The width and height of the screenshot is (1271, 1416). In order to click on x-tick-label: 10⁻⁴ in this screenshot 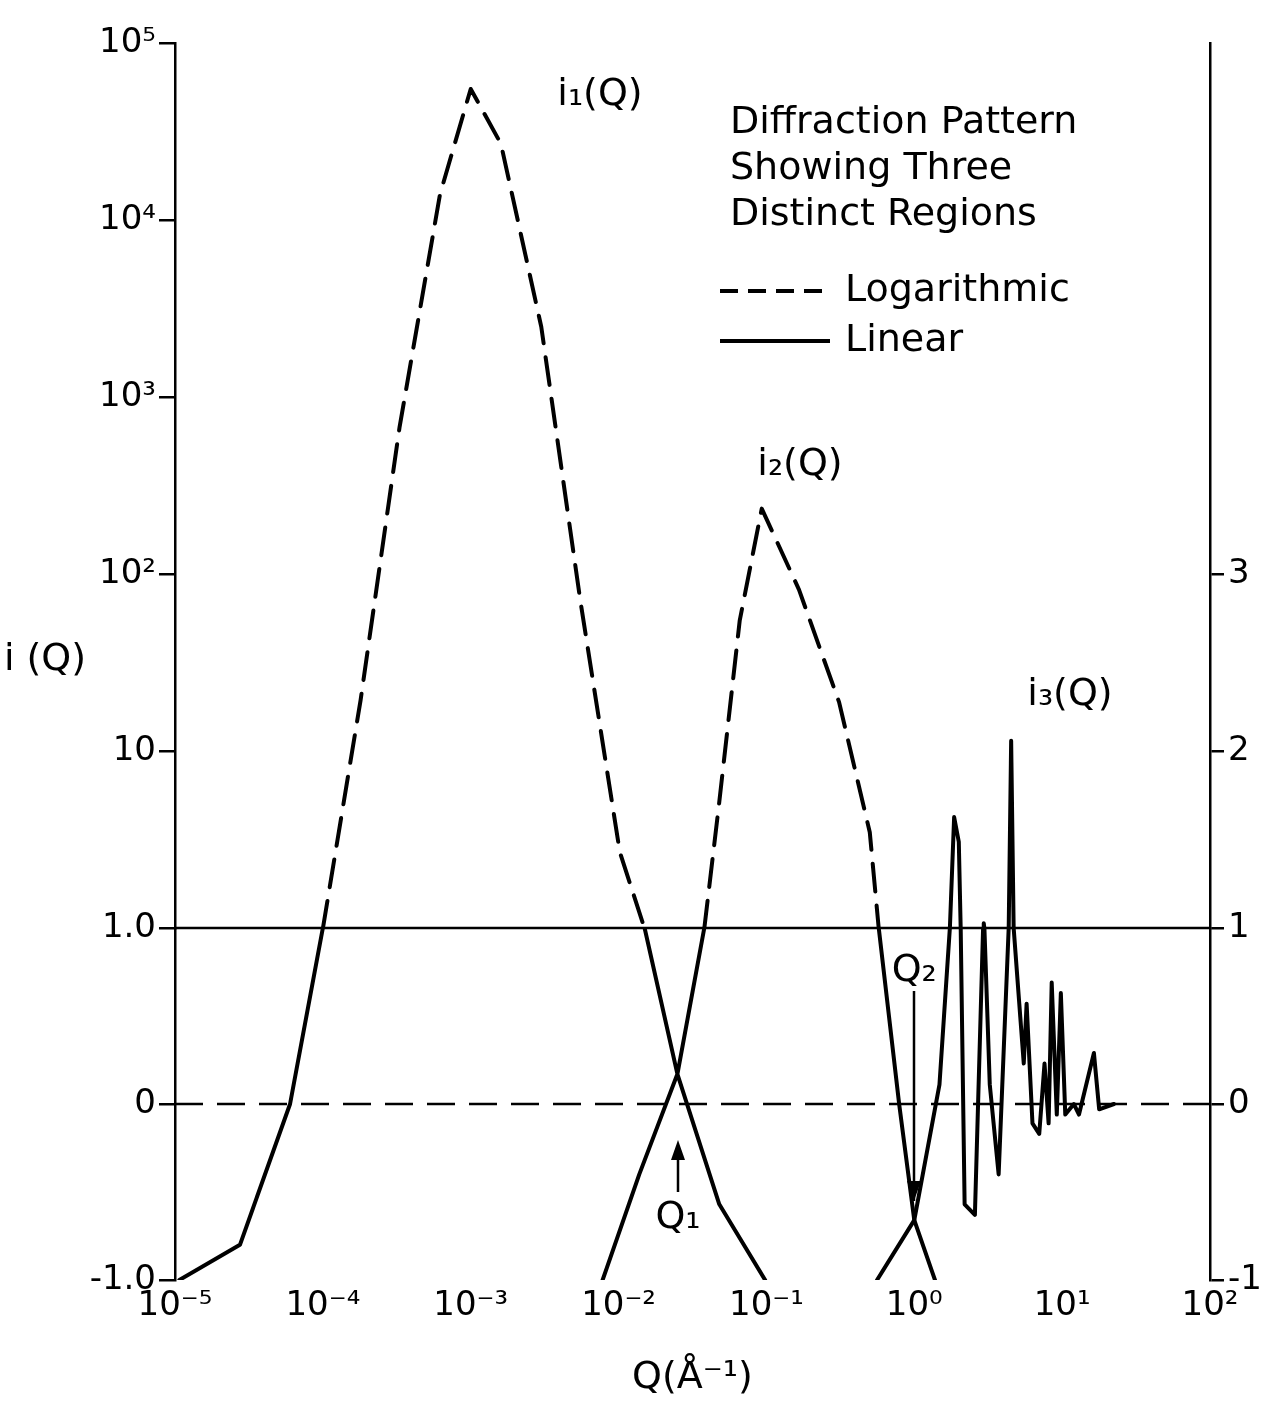, I will do `click(323, 1303)`.